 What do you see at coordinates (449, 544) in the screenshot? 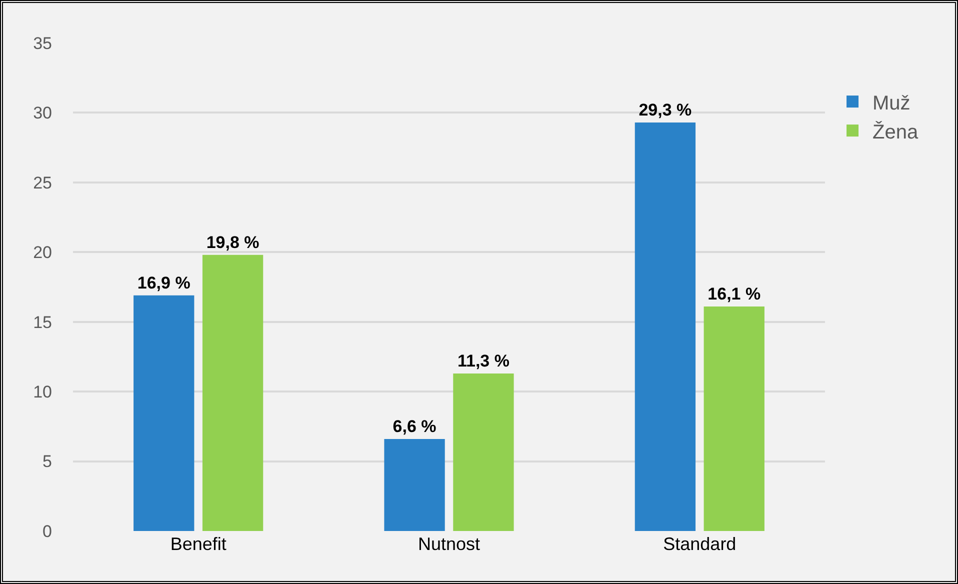
I see `x-tick-label: Nutnost` at bounding box center [449, 544].